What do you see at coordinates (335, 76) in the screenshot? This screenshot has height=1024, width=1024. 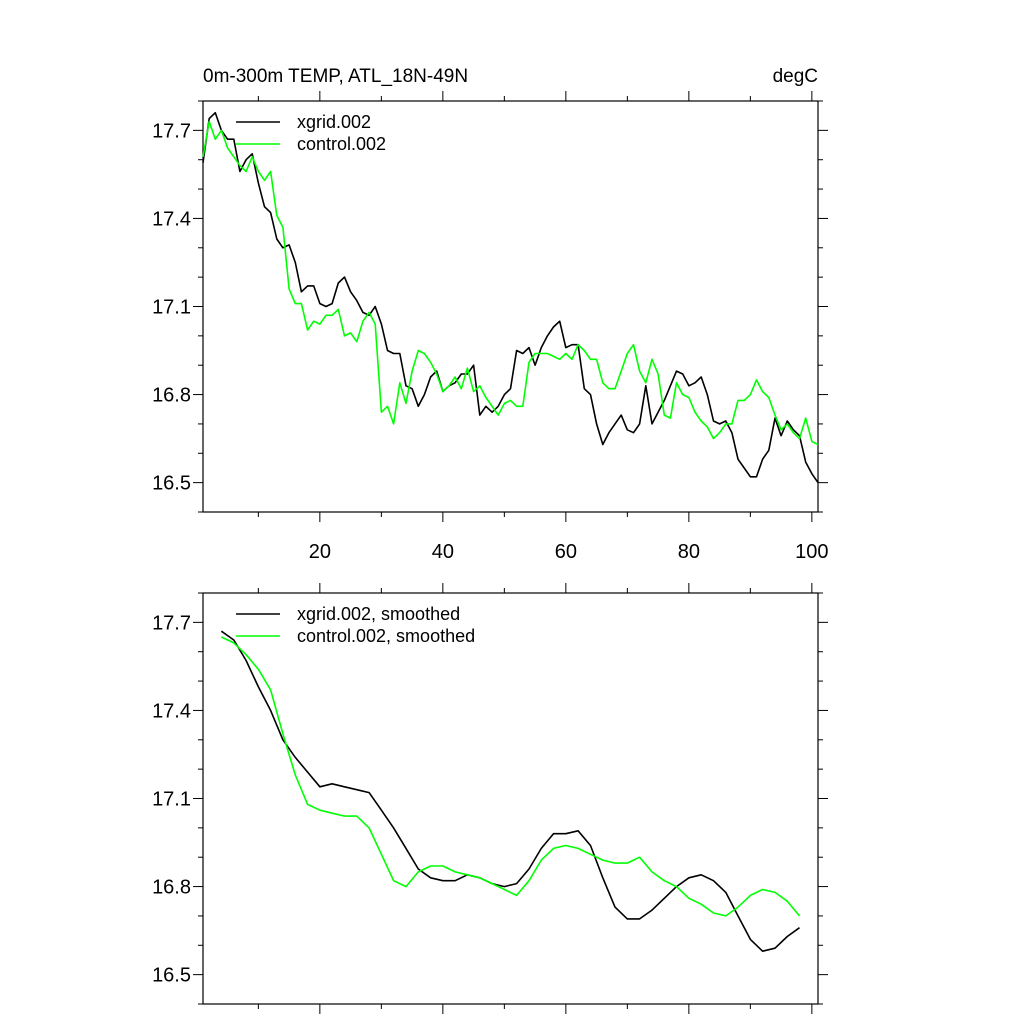 I see `chart-title: 0m-300m TEMP, ATL_18N-49N` at bounding box center [335, 76].